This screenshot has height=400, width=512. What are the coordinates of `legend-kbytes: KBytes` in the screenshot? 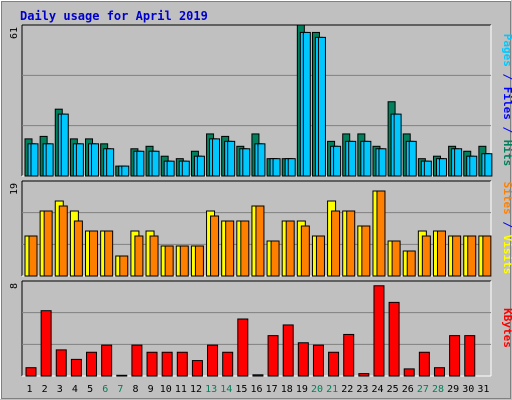 It's located at (506, 328).